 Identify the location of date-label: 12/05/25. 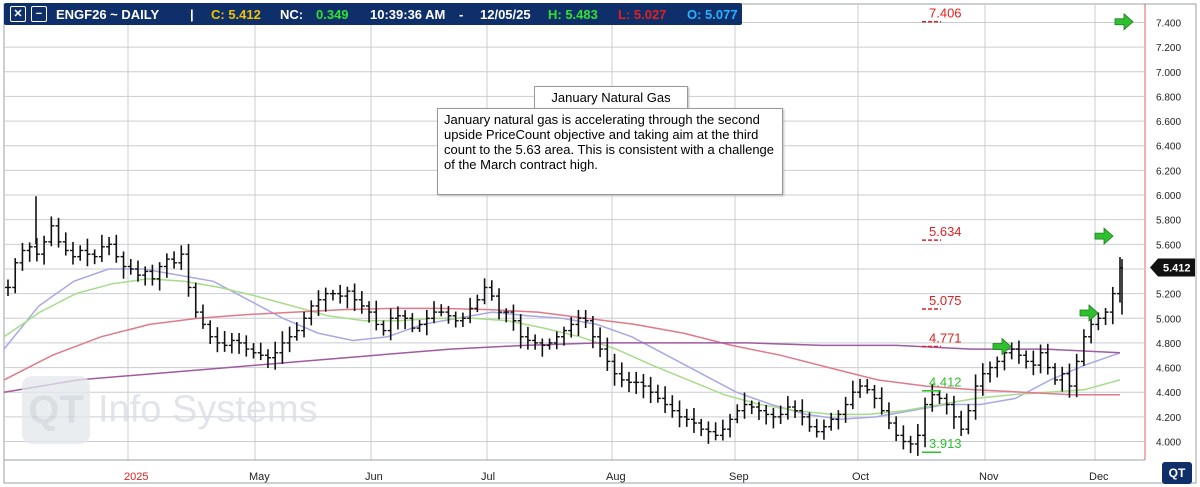
(505, 14).